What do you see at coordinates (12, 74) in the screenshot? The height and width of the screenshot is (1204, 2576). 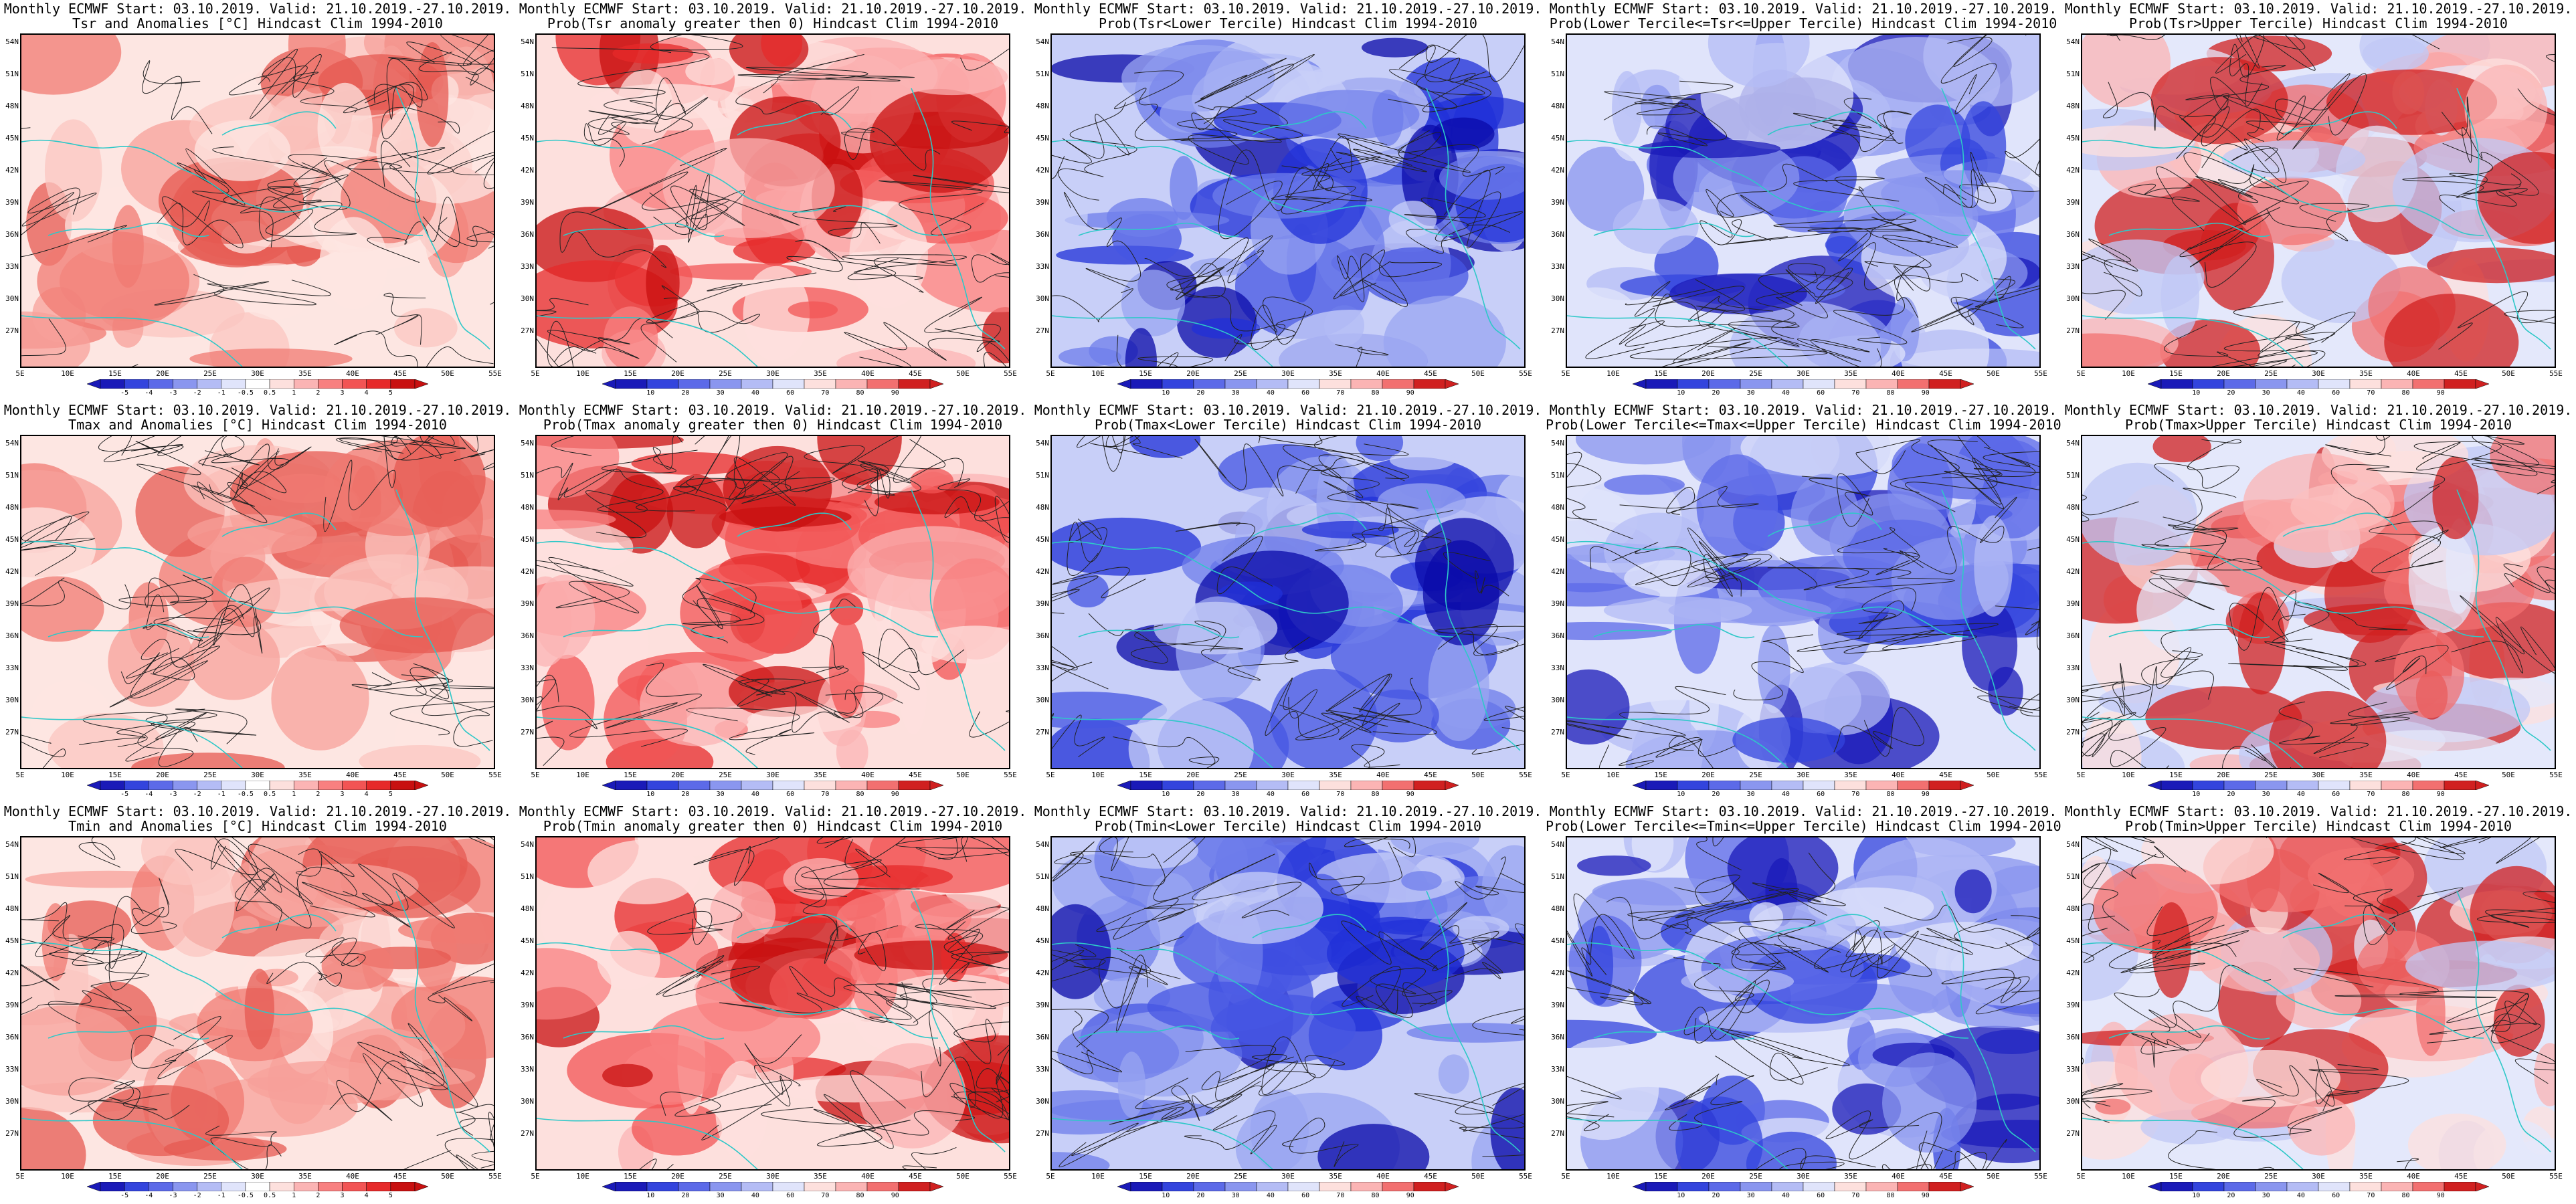 I see `latitude-label: 51N` at bounding box center [12, 74].